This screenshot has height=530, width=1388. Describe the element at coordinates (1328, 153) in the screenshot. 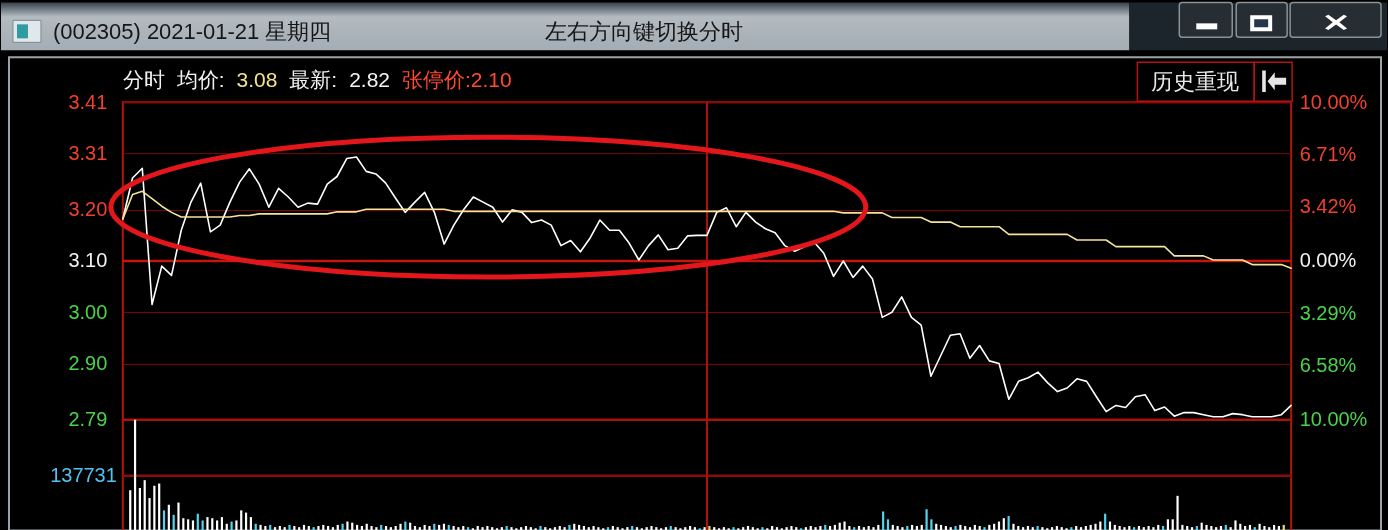

I see `y2-tick-label: 6.71%` at that location.